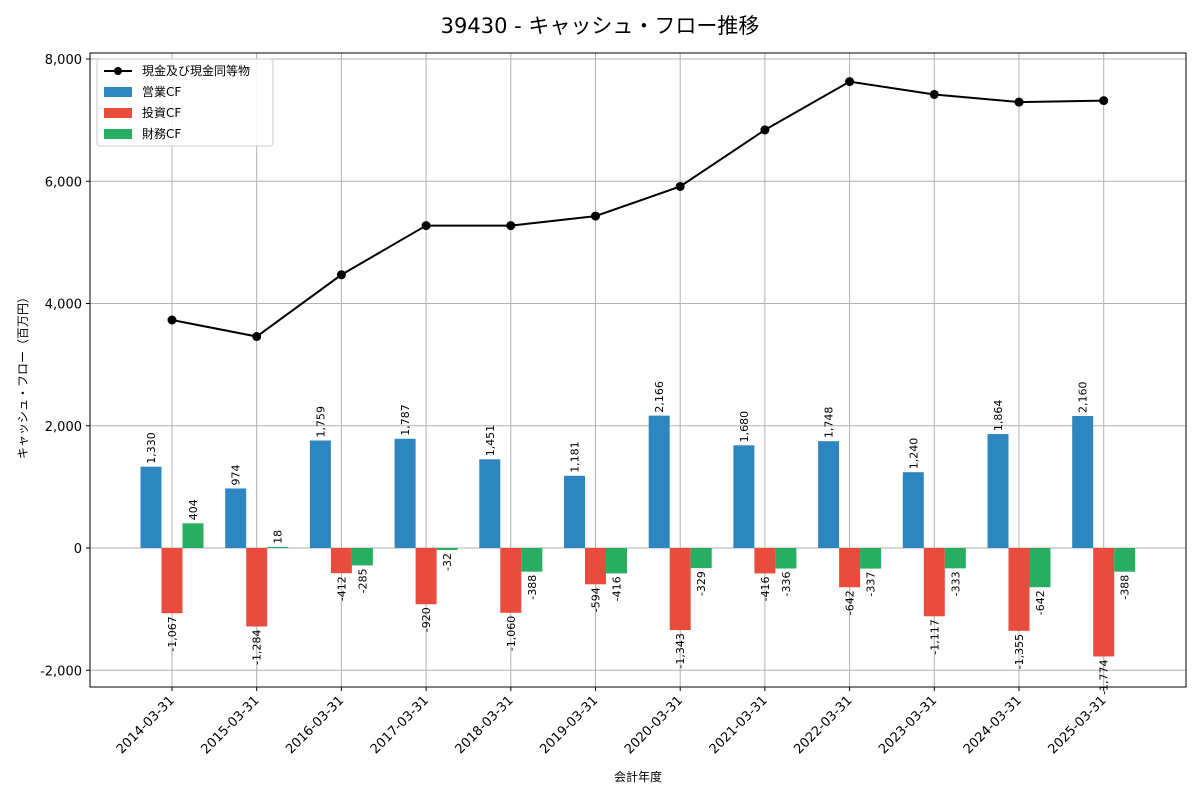 This screenshot has width=1200, height=800. What do you see at coordinates (63, 305) in the screenshot?
I see `y-tick-label: 4,000` at bounding box center [63, 305].